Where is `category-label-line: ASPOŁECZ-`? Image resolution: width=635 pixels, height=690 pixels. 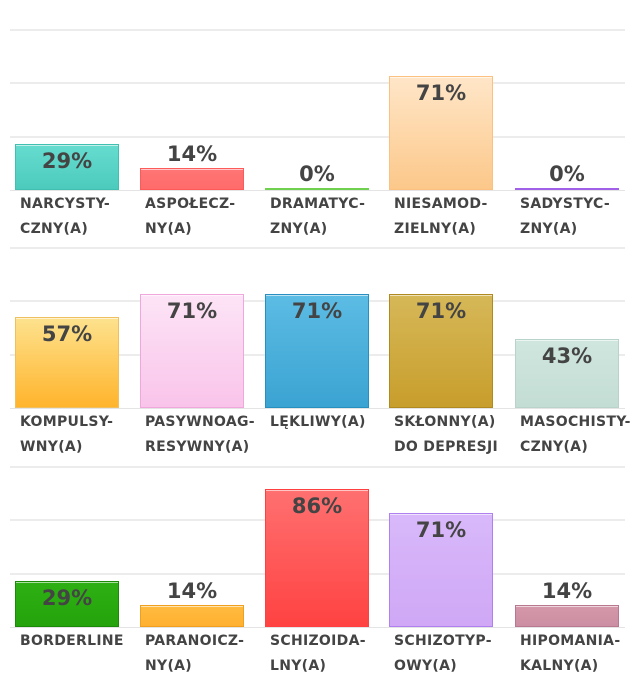 category-label-line: ASPOŁECZ- is located at coordinates (190, 204).